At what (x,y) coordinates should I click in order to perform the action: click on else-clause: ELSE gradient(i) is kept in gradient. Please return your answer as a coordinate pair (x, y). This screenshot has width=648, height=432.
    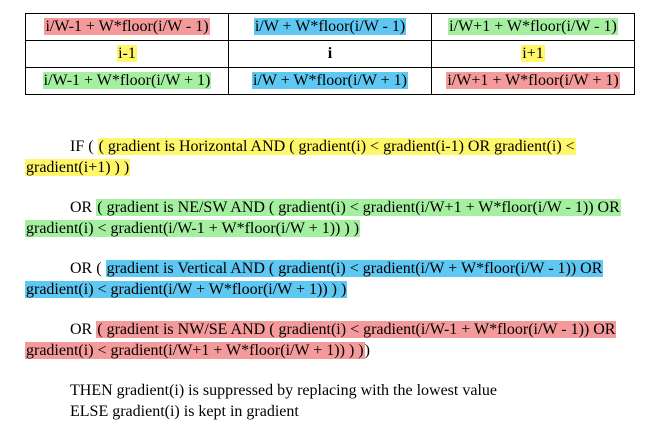
    Looking at the image, I should click on (184, 411).